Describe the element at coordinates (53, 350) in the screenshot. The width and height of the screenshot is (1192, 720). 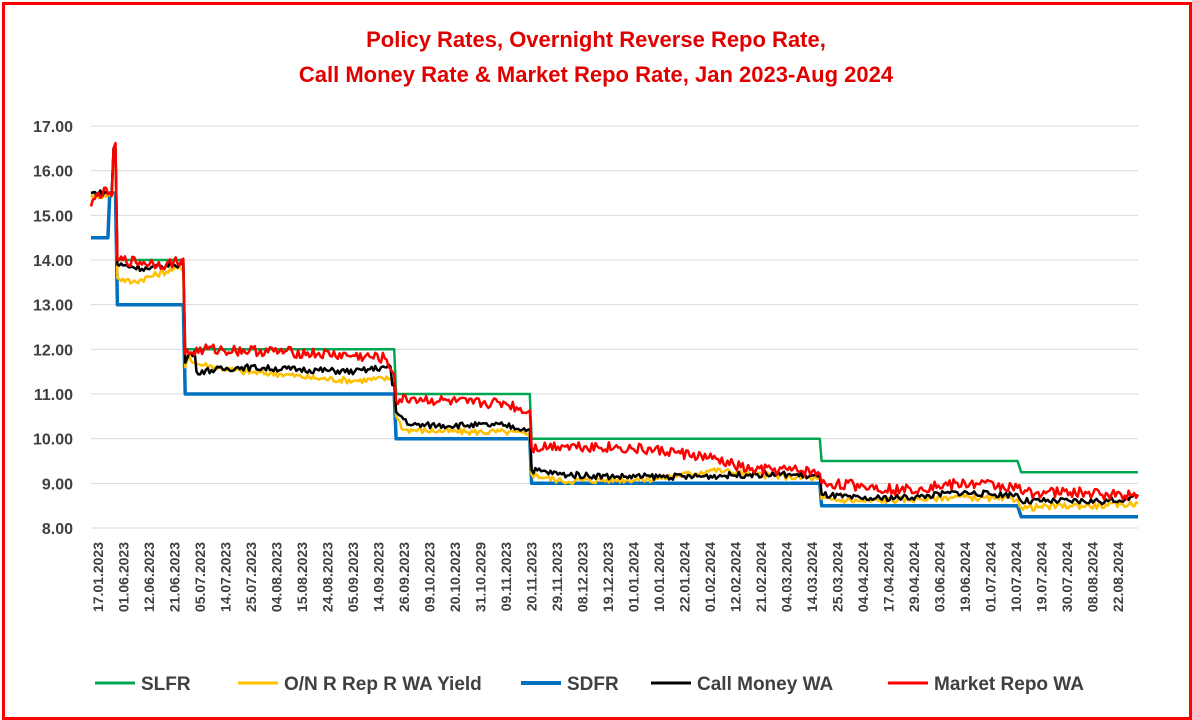
I see `y-tick-label: 12.00` at that location.